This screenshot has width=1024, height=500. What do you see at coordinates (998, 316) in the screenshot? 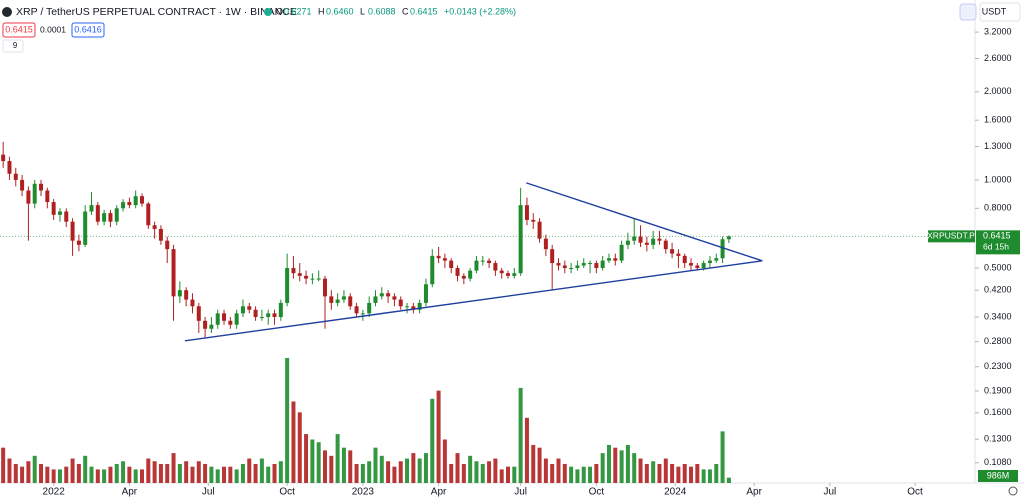
I see `y-tick-label: 0.3400` at bounding box center [998, 316].